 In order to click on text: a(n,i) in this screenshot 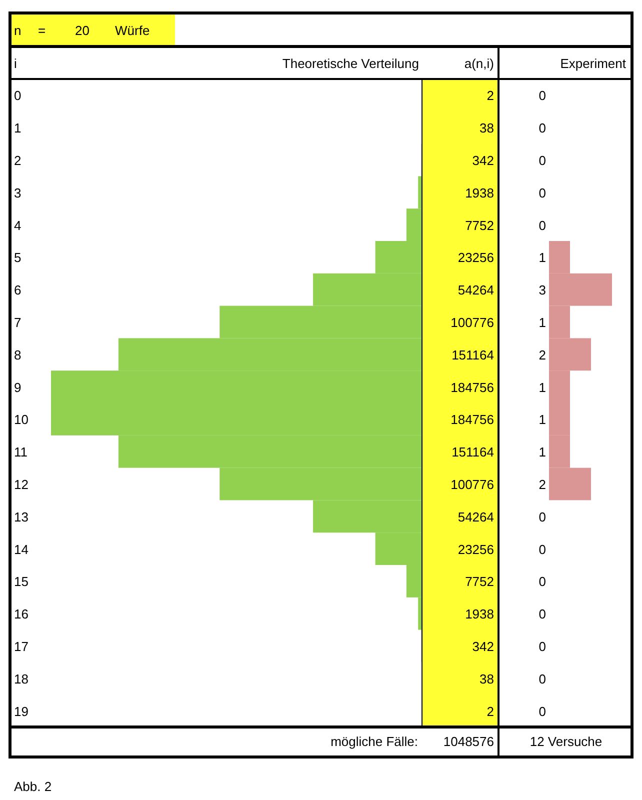, I will do `click(479, 63)`.